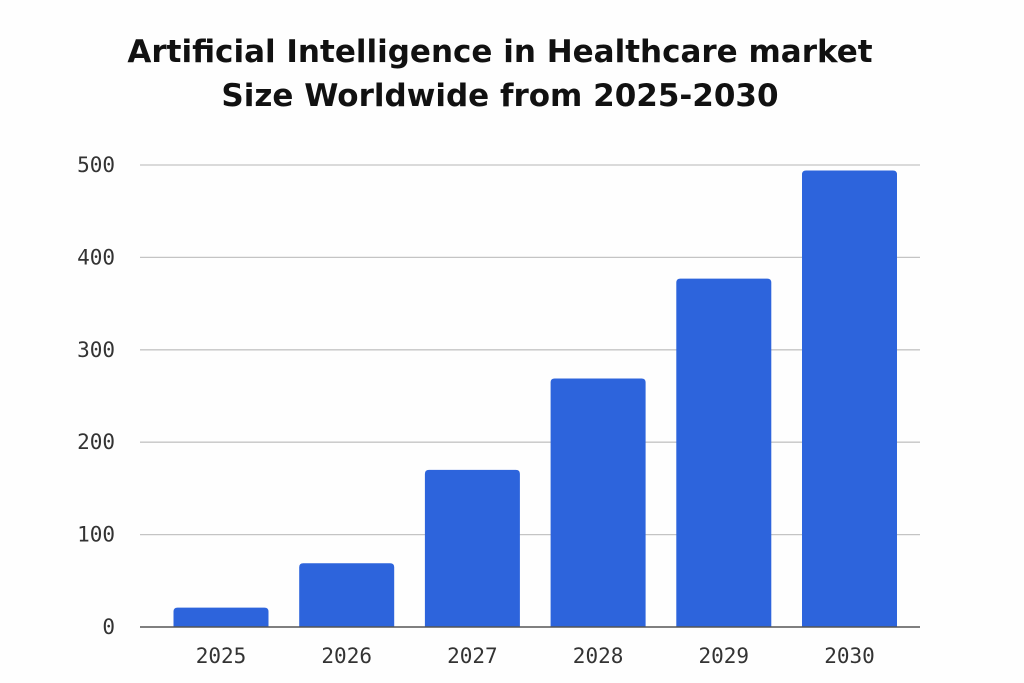 Image resolution: width=1024 pixels, height=683 pixels. What do you see at coordinates (849, 656) in the screenshot?
I see `x-tick-label: 2030` at bounding box center [849, 656].